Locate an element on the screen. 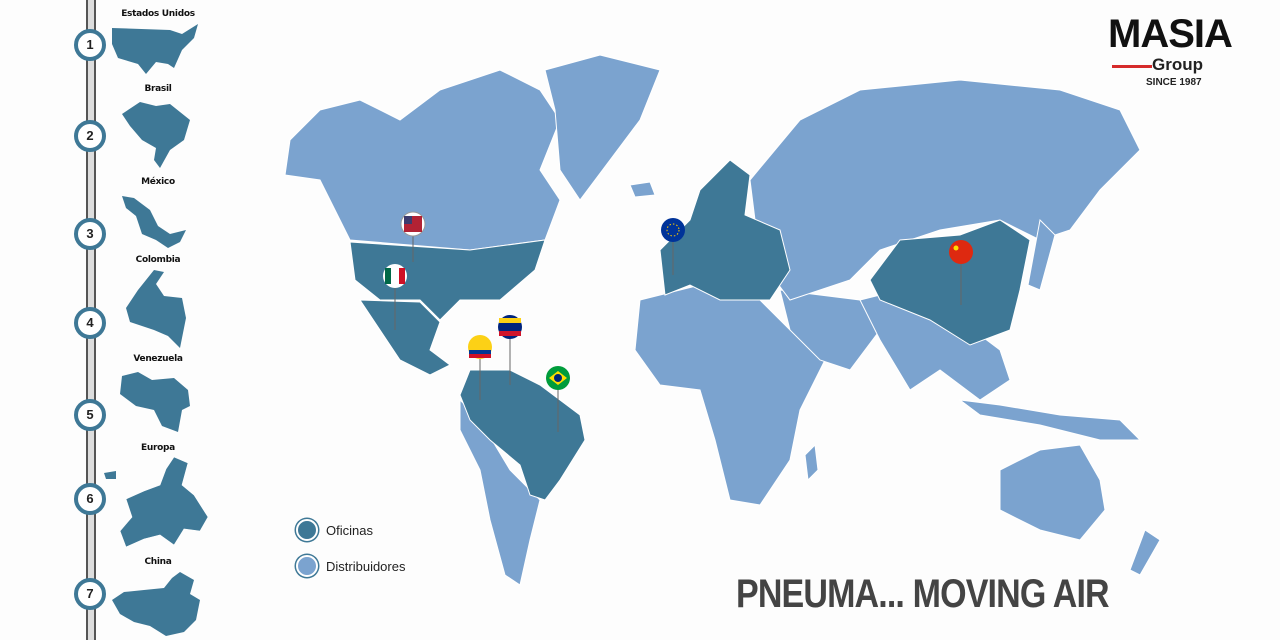 This screenshot has height=640, width=1280. australia is located at coordinates (1052, 492).